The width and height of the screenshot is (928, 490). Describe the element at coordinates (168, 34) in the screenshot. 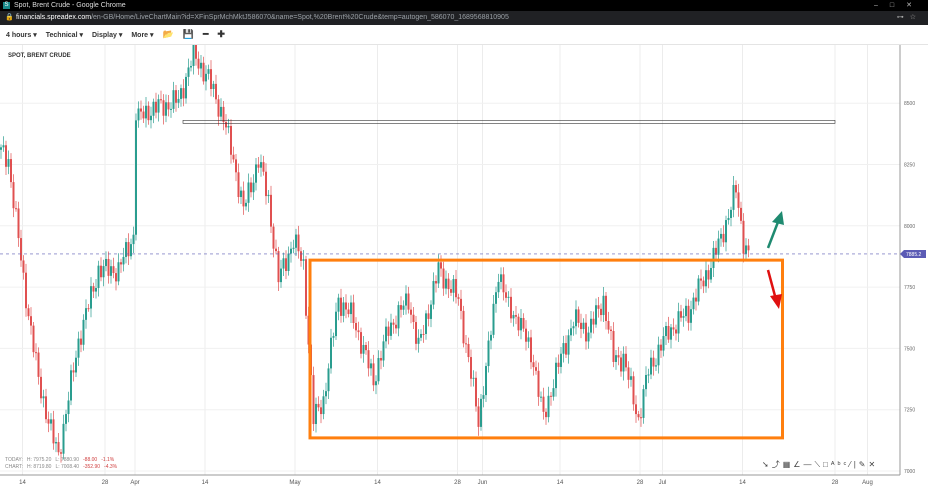

I see `folder-open-icon: 📂` at that location.